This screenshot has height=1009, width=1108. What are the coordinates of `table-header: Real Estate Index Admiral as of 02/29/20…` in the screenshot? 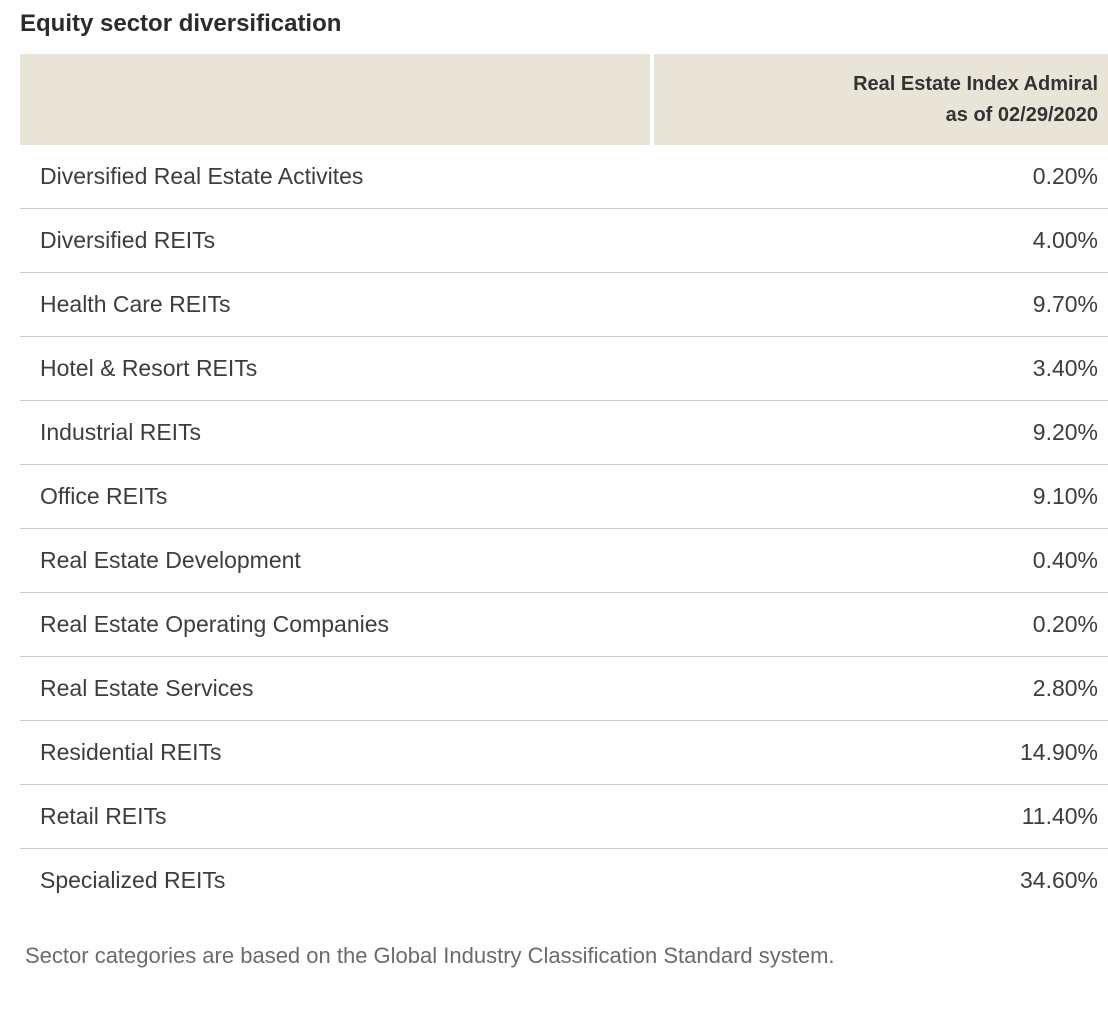 It's located at (564, 99).